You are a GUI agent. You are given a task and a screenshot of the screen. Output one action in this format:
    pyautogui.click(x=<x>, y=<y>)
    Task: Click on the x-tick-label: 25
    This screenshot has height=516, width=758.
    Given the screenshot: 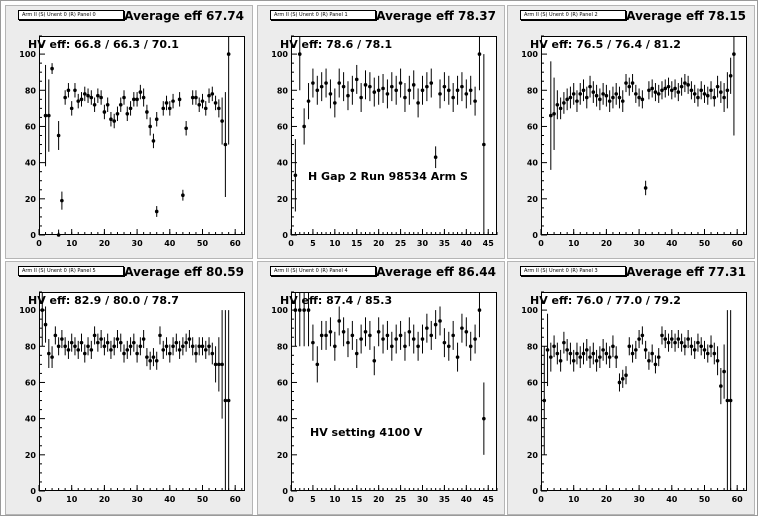 What is the action you would take?
    pyautogui.click(x=401, y=499)
    